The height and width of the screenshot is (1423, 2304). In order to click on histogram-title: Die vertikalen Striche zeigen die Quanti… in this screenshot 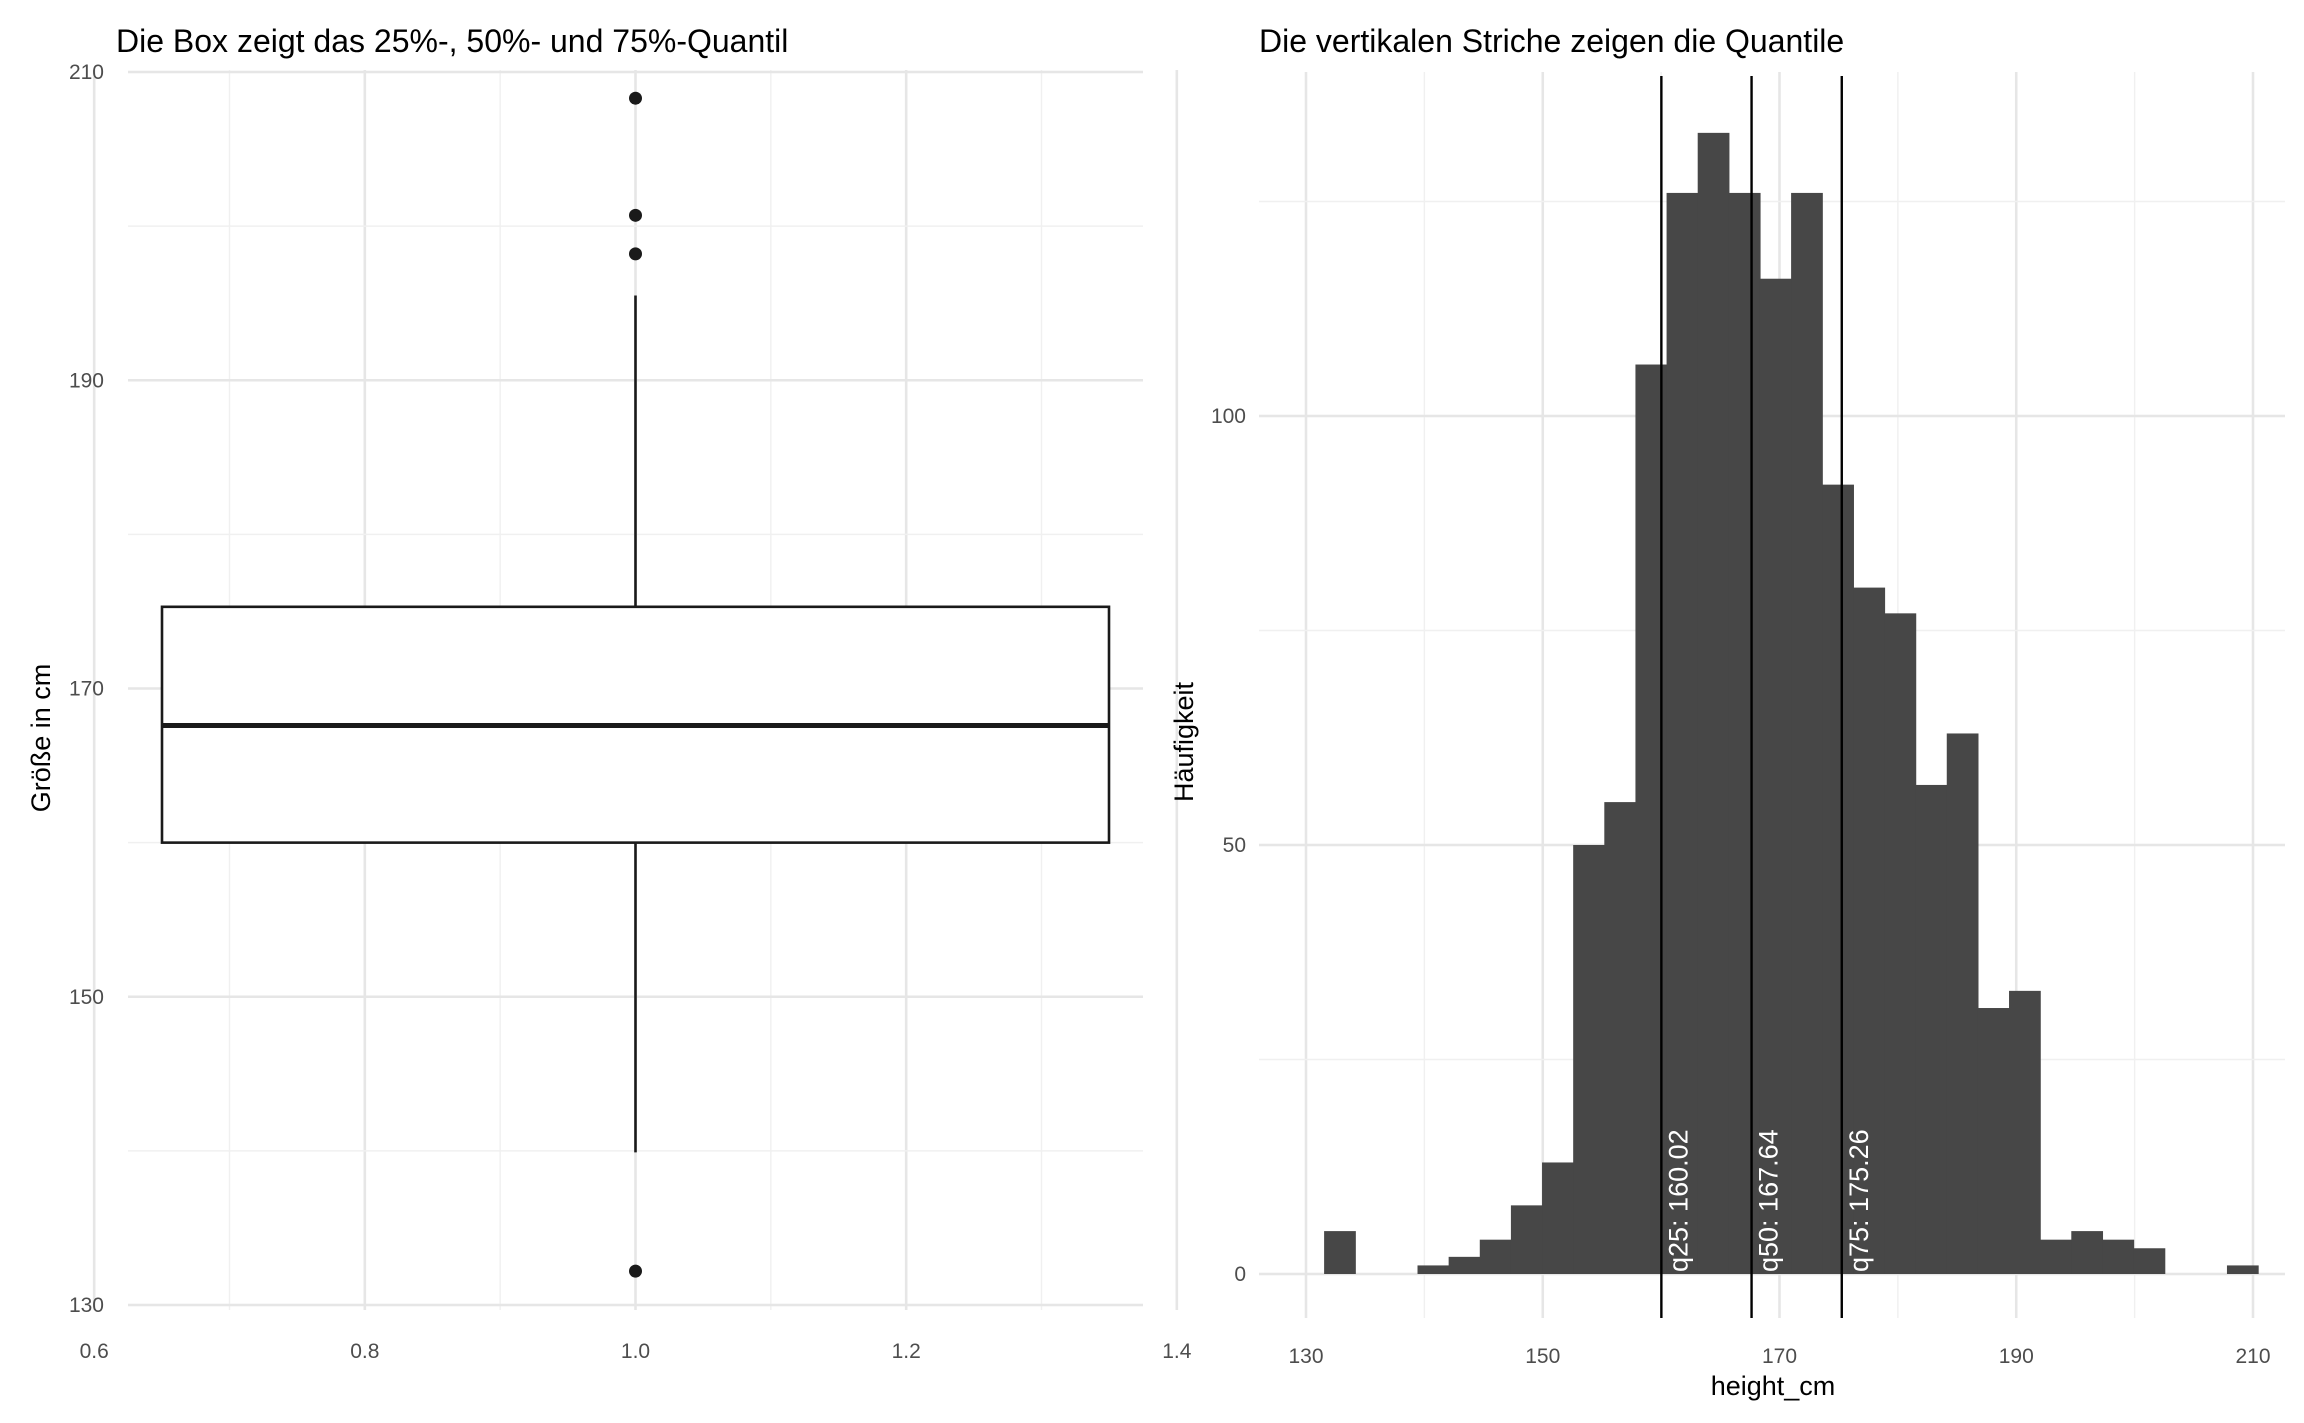, I will do `click(1551, 41)`.